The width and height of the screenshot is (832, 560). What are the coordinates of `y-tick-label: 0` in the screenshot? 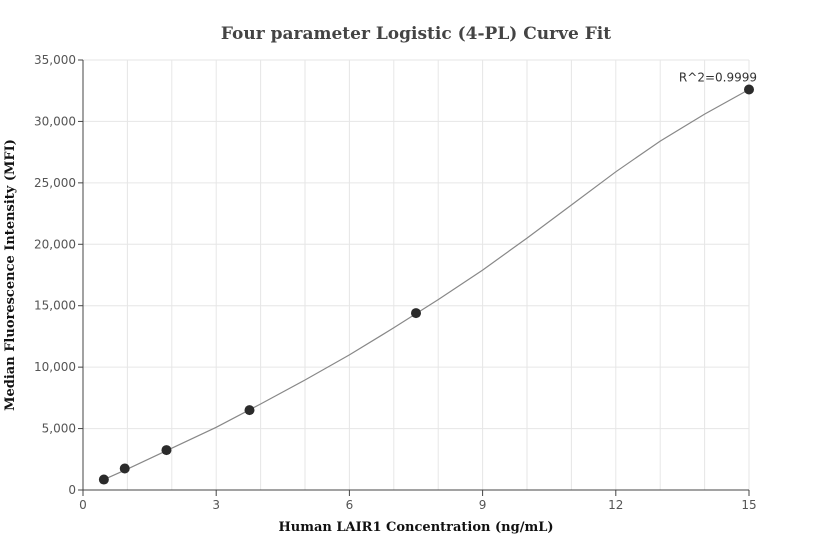 It's located at (72, 490).